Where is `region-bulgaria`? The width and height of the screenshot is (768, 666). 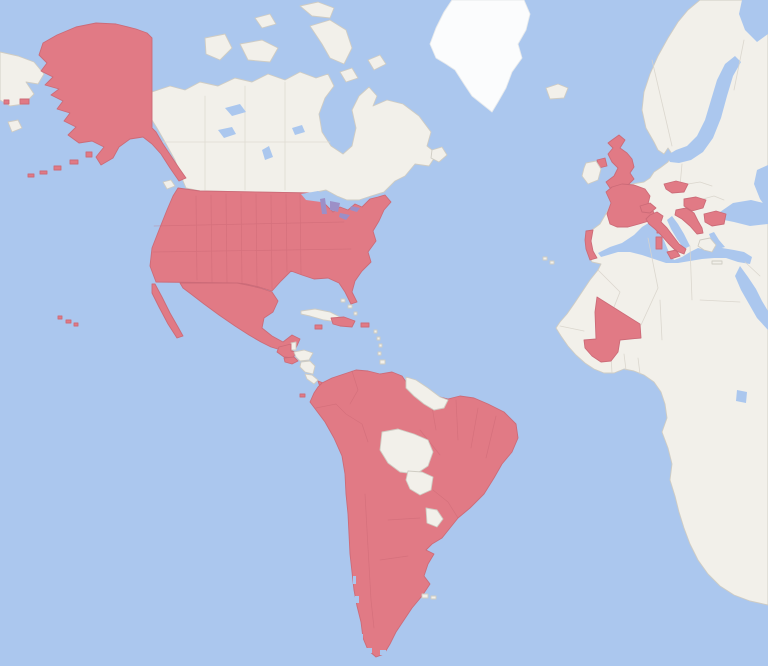 region-bulgaria is located at coordinates (715, 218).